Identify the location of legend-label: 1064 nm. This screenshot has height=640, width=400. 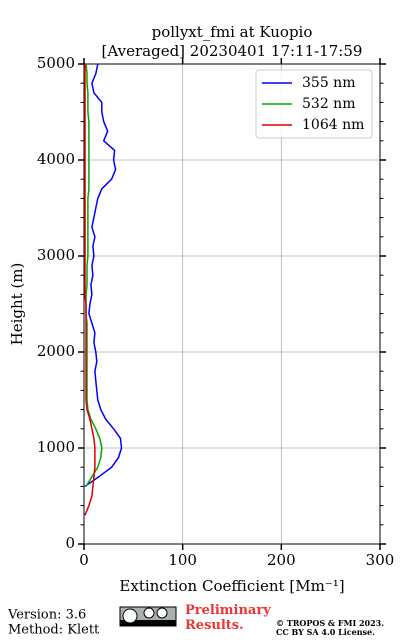
(333, 125).